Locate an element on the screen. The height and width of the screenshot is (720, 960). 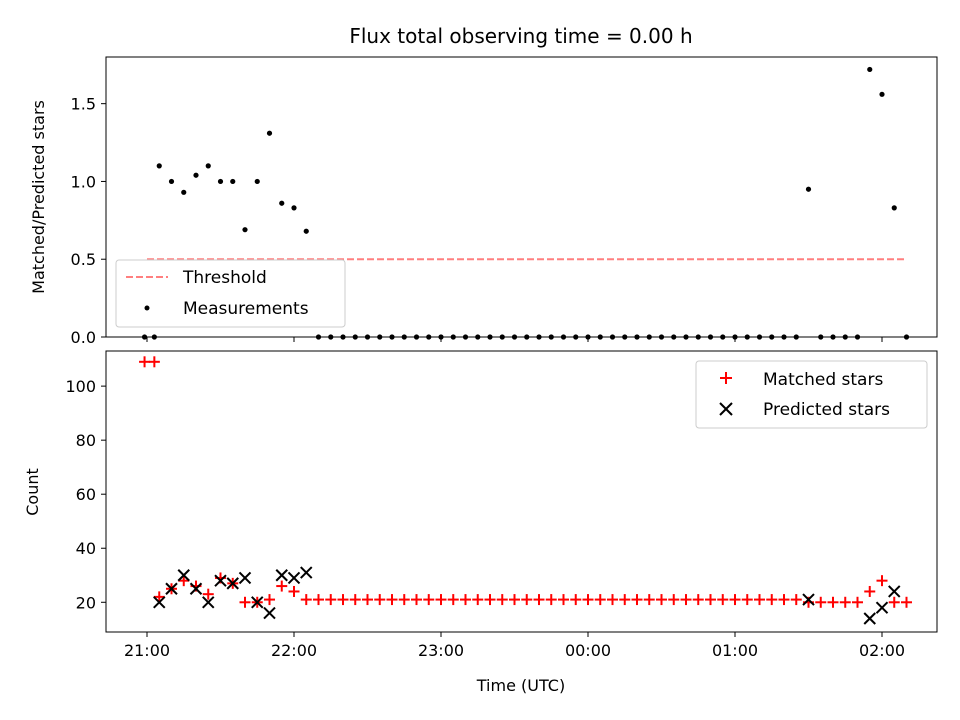
ratio-x-axis is located at coordinates (514, 339).